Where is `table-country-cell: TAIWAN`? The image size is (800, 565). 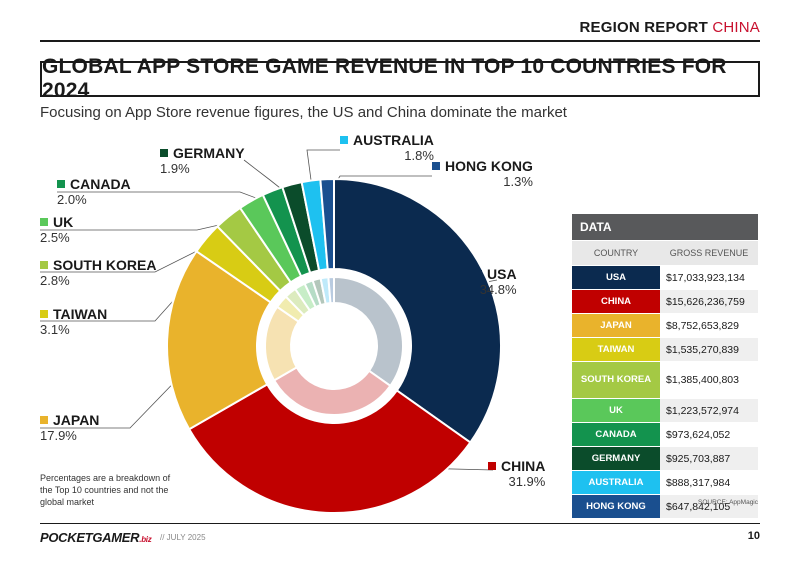 table-country-cell: TAIWAN is located at coordinates (616, 349).